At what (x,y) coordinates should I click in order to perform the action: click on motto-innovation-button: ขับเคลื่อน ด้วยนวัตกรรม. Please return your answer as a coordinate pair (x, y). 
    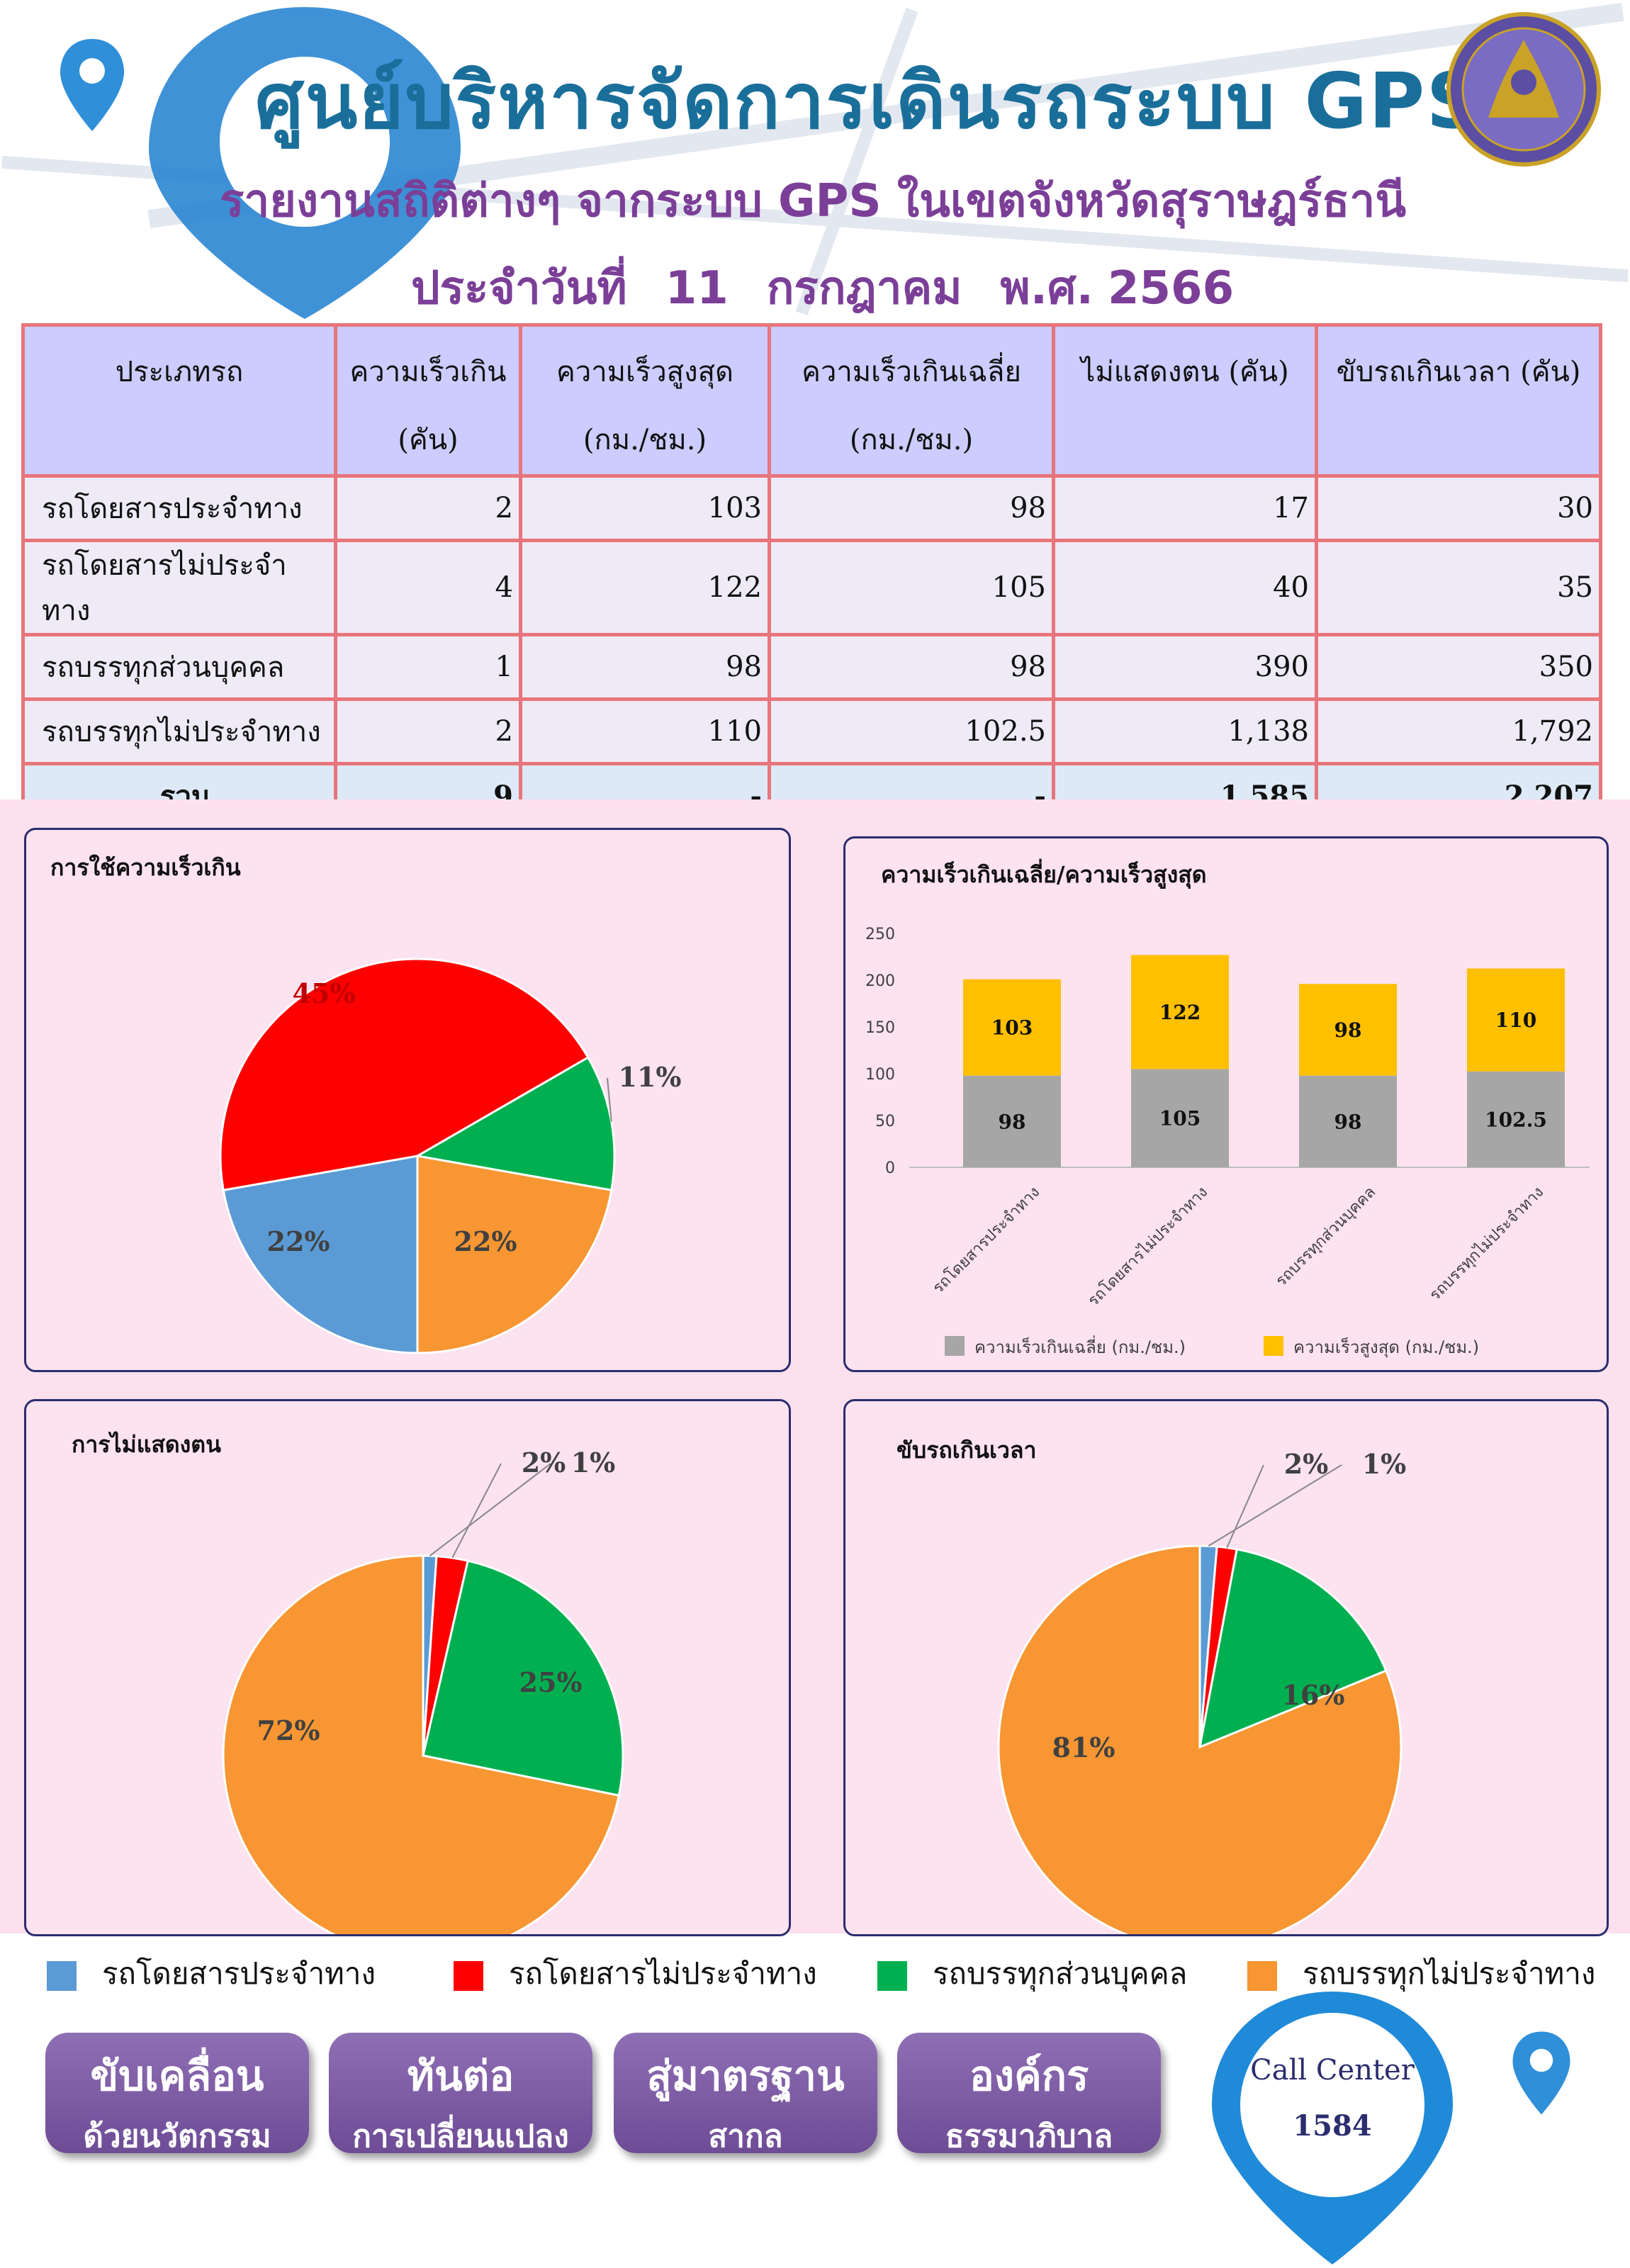
    Looking at the image, I should click on (177, 2094).